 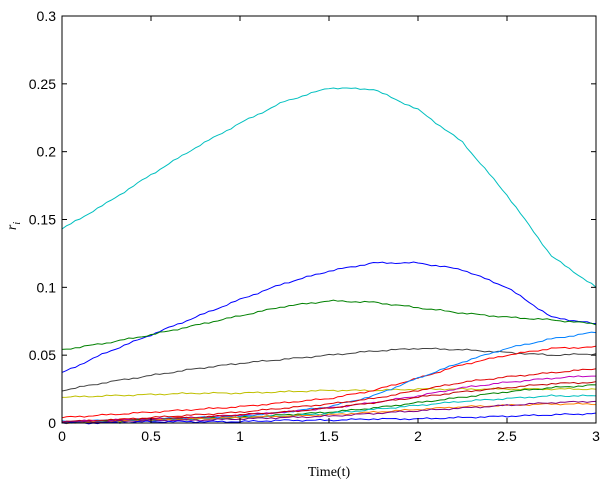 I want to click on y-tick-label: 0.3, so click(x=47, y=16).